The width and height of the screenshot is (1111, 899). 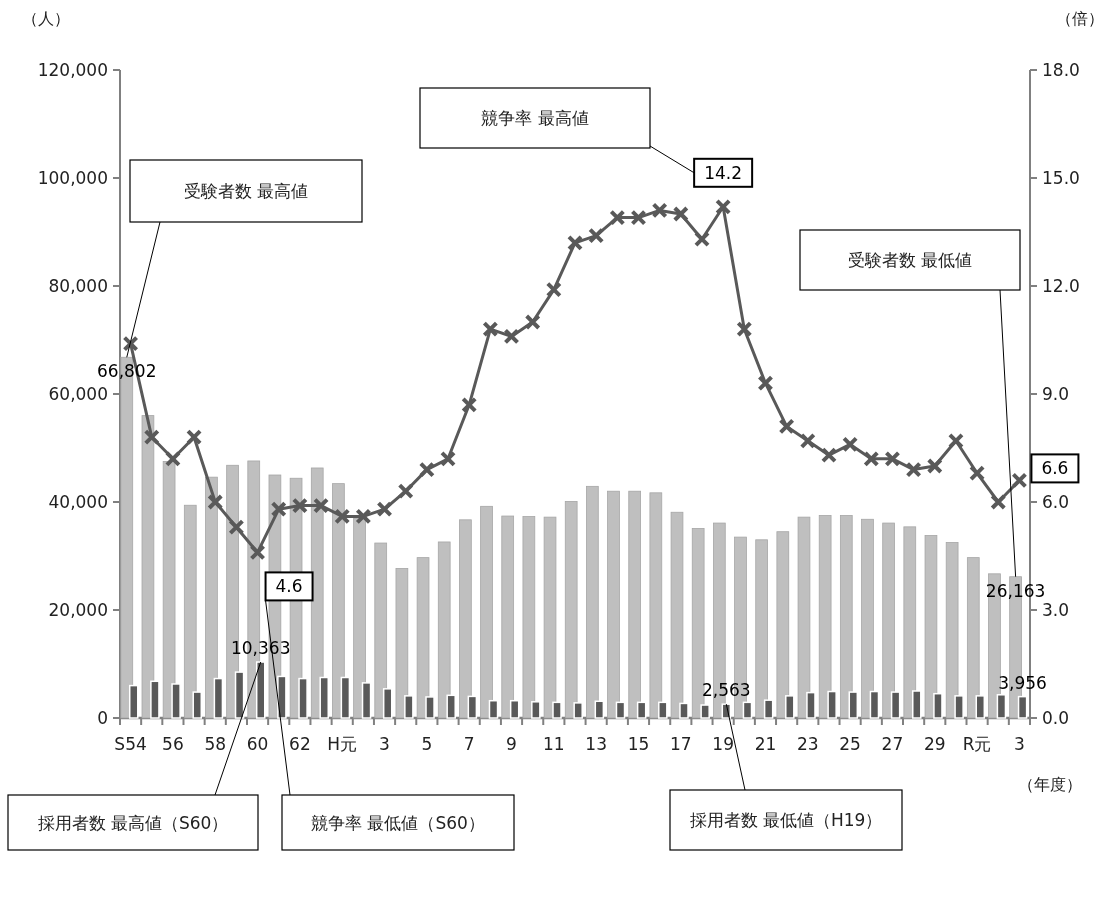 What do you see at coordinates (72, 178) in the screenshot?
I see `y-tick-label: 100,000` at bounding box center [72, 178].